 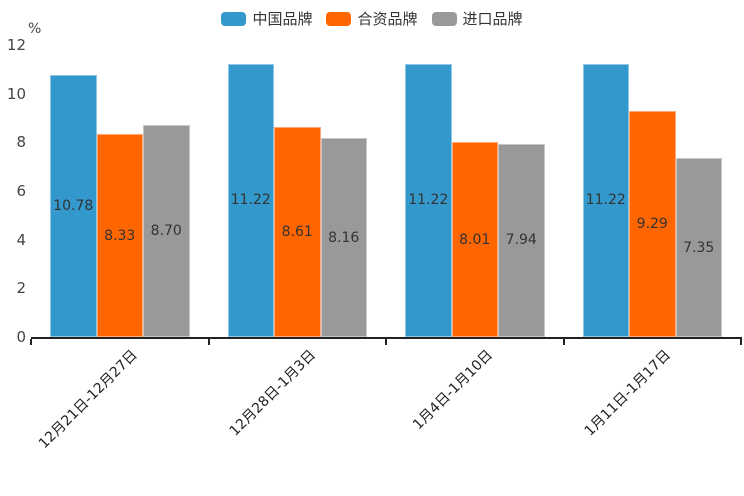 I want to click on legend-item-import-brand: 进口品牌, so click(x=477, y=18).